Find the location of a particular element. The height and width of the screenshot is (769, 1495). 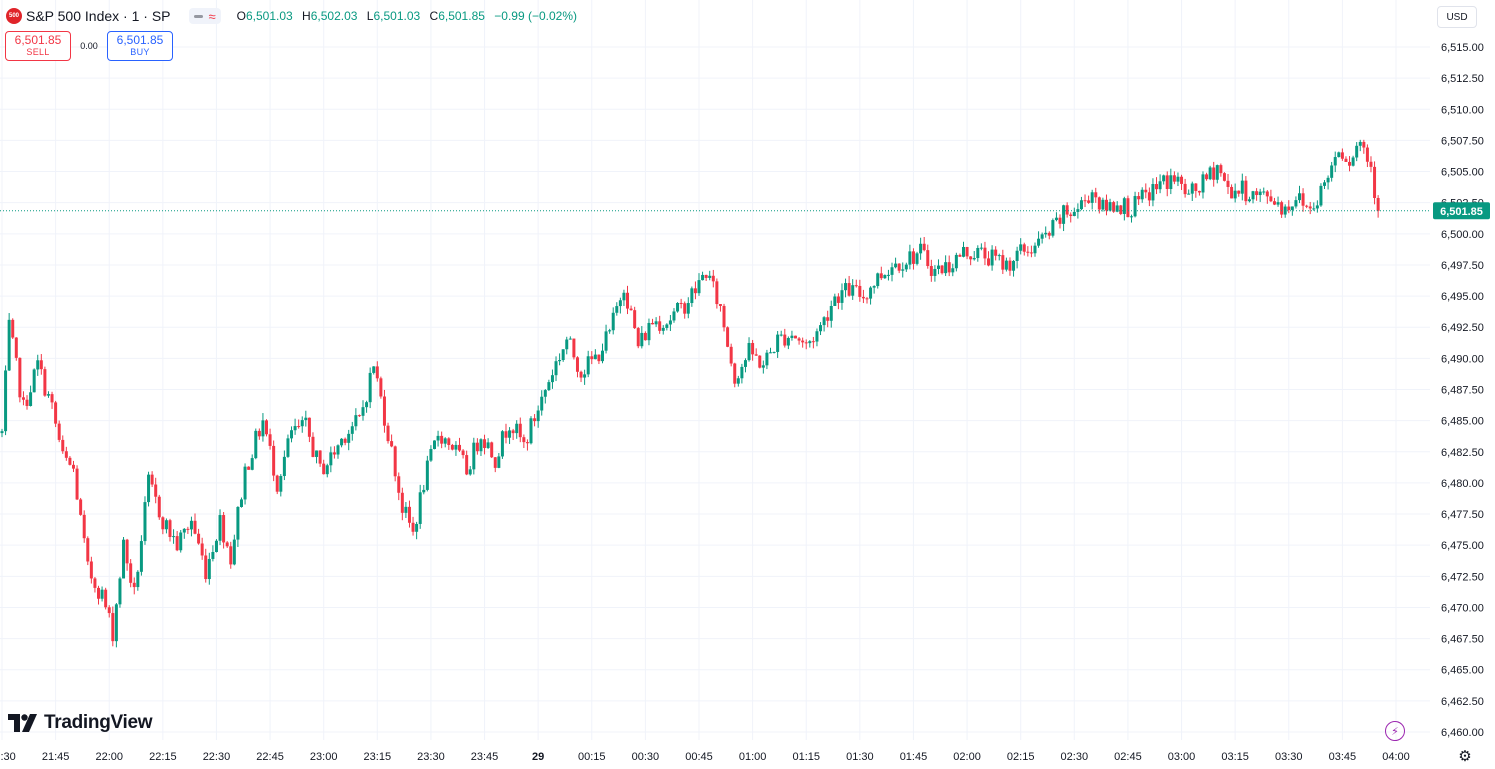

symbol-title: S&P 500 Index · 1 · SP is located at coordinates (98, 16).